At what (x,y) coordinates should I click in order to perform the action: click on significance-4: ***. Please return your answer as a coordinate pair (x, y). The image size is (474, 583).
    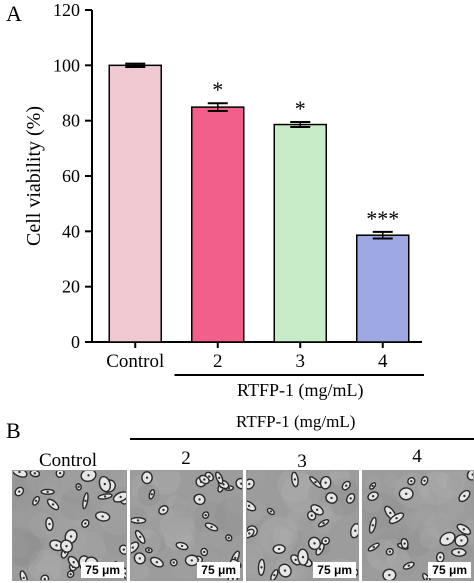
    Looking at the image, I should click on (382, 218).